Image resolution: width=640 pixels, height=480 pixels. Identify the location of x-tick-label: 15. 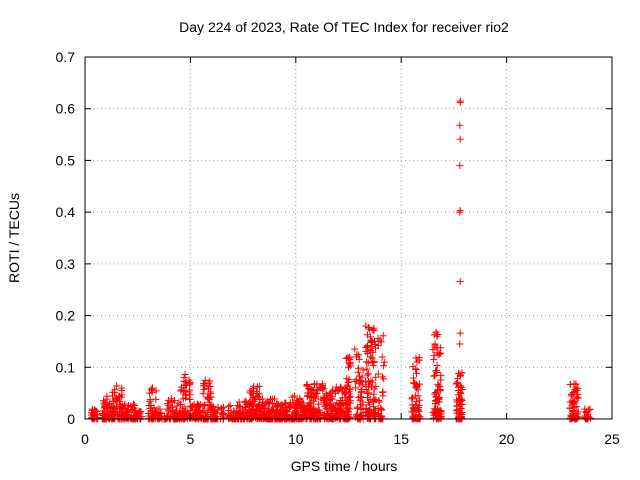
(401, 439).